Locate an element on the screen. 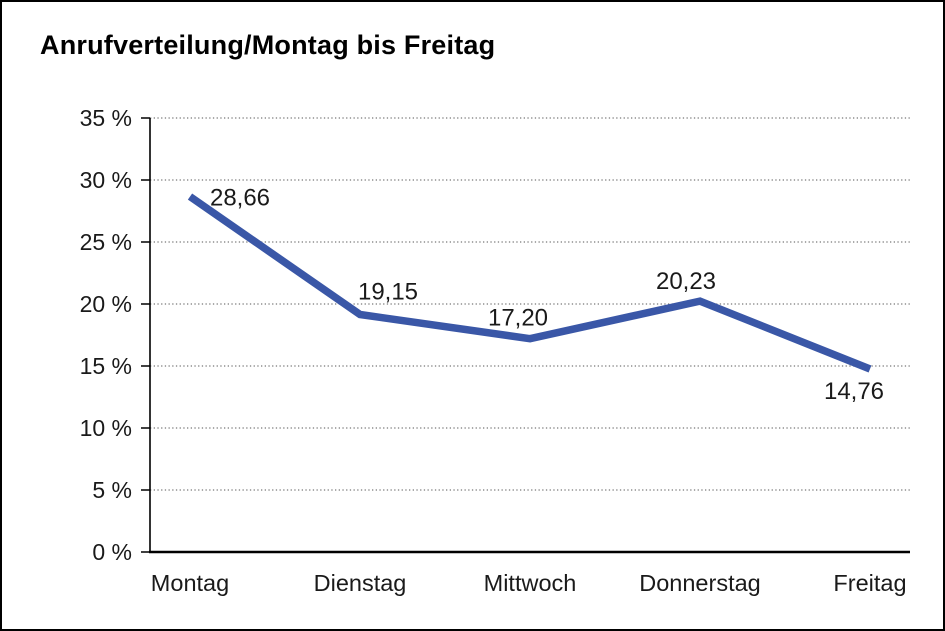 The height and width of the screenshot is (631, 945). chart-title: Anrufverteilung/Montag bis Freitag is located at coordinates (268, 45).